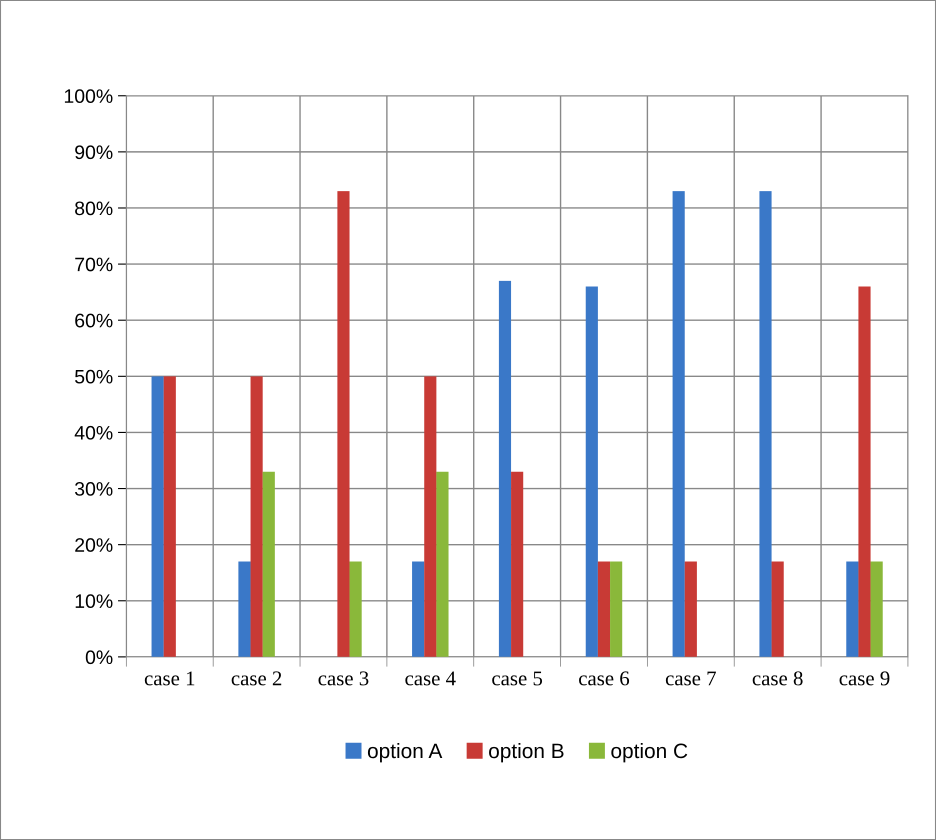 This screenshot has width=936, height=840. Describe the element at coordinates (169, 678) in the screenshot. I see `x-tick-label: case 1` at that location.